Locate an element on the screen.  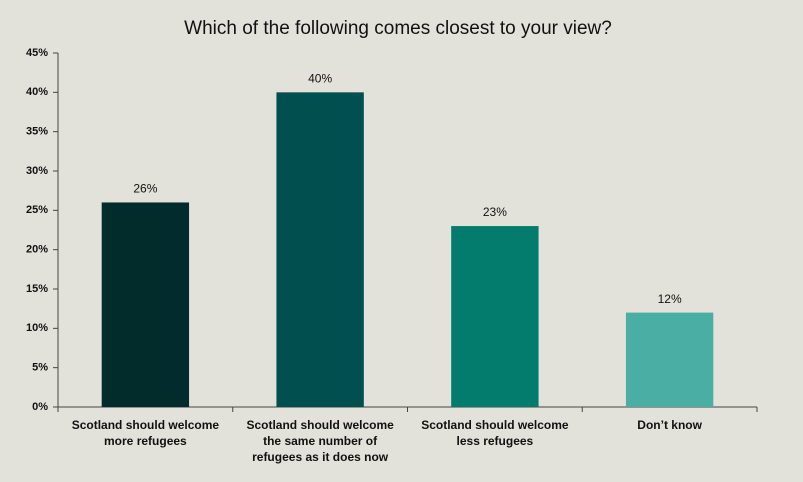
data-label: 12% is located at coordinates (670, 299).